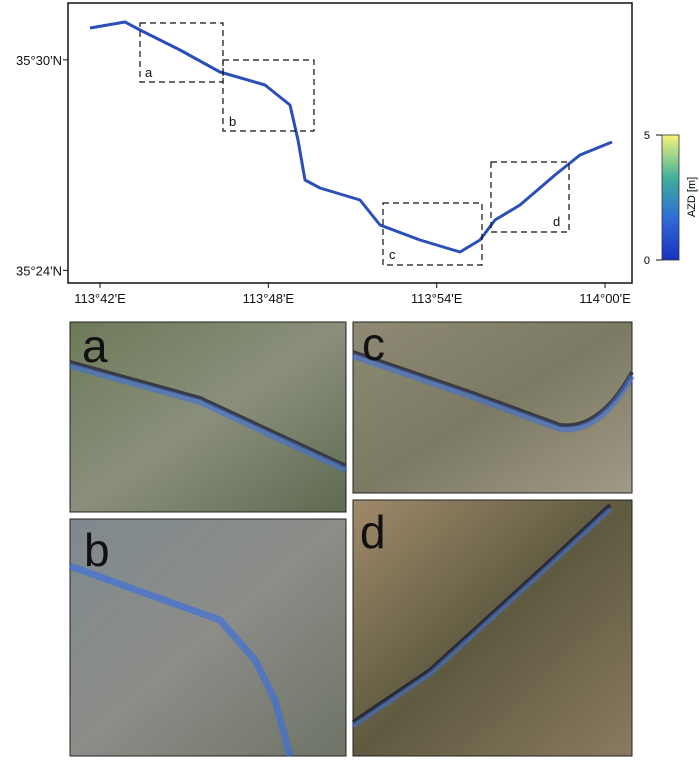 This screenshot has height=763, width=699. I want to click on panel-c: c, so click(493, 406).